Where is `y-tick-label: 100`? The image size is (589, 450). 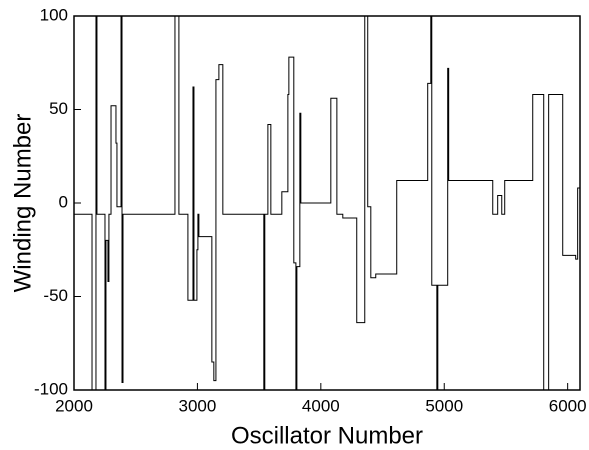
y-tick-label: 100 is located at coordinates (54, 14).